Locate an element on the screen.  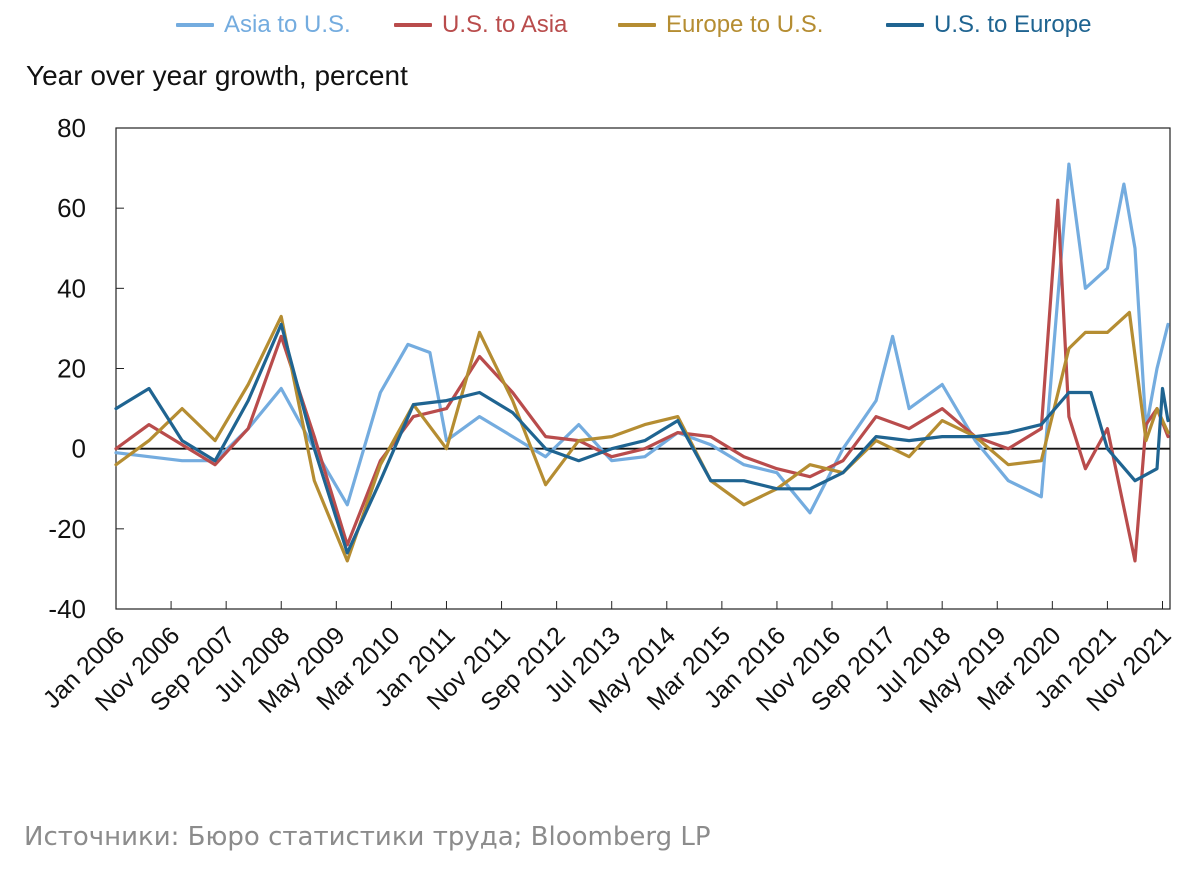
legend-item: U.S. to Asia is located at coordinates (480, 25).